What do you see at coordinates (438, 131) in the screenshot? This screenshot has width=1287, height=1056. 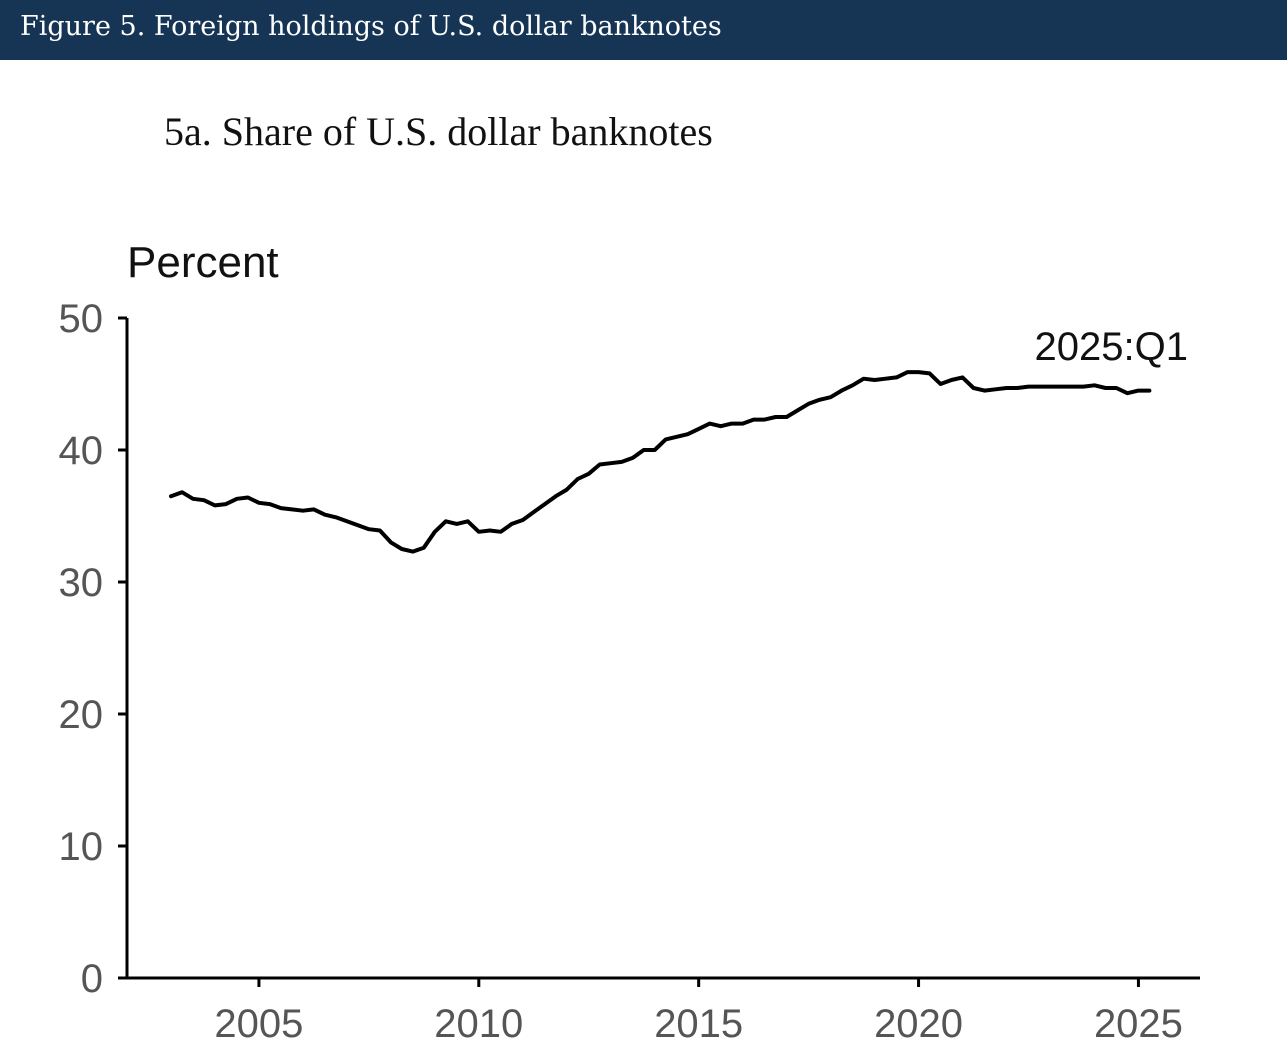 I see `chart-title: 5a. Share of U.S. dollar banknotes` at bounding box center [438, 131].